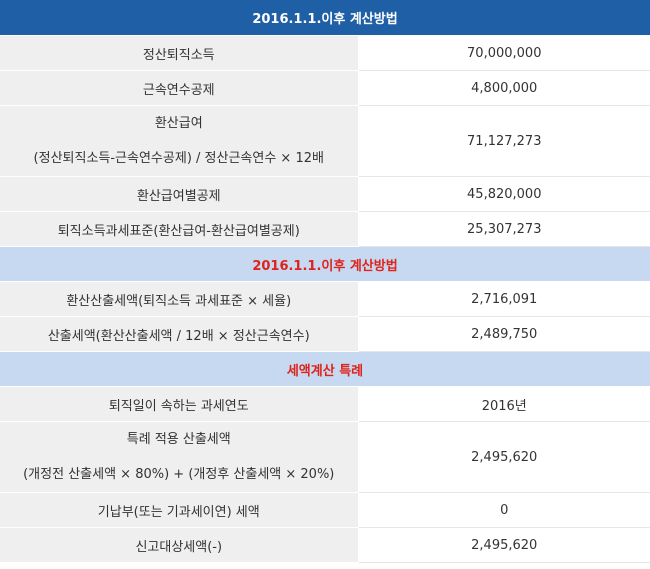  I want to click on section-header-title: 세액계산 특례, so click(325, 369).